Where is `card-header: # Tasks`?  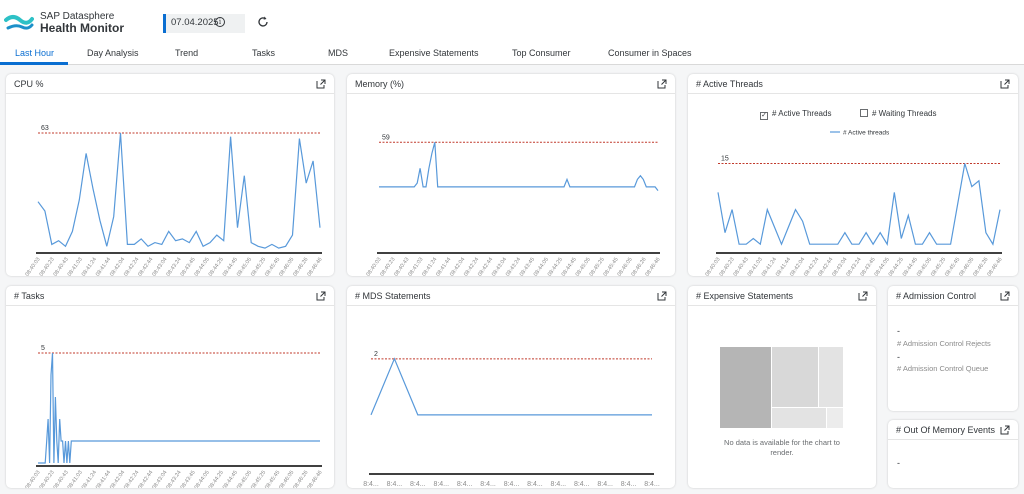 card-header: # Tasks is located at coordinates (170, 296).